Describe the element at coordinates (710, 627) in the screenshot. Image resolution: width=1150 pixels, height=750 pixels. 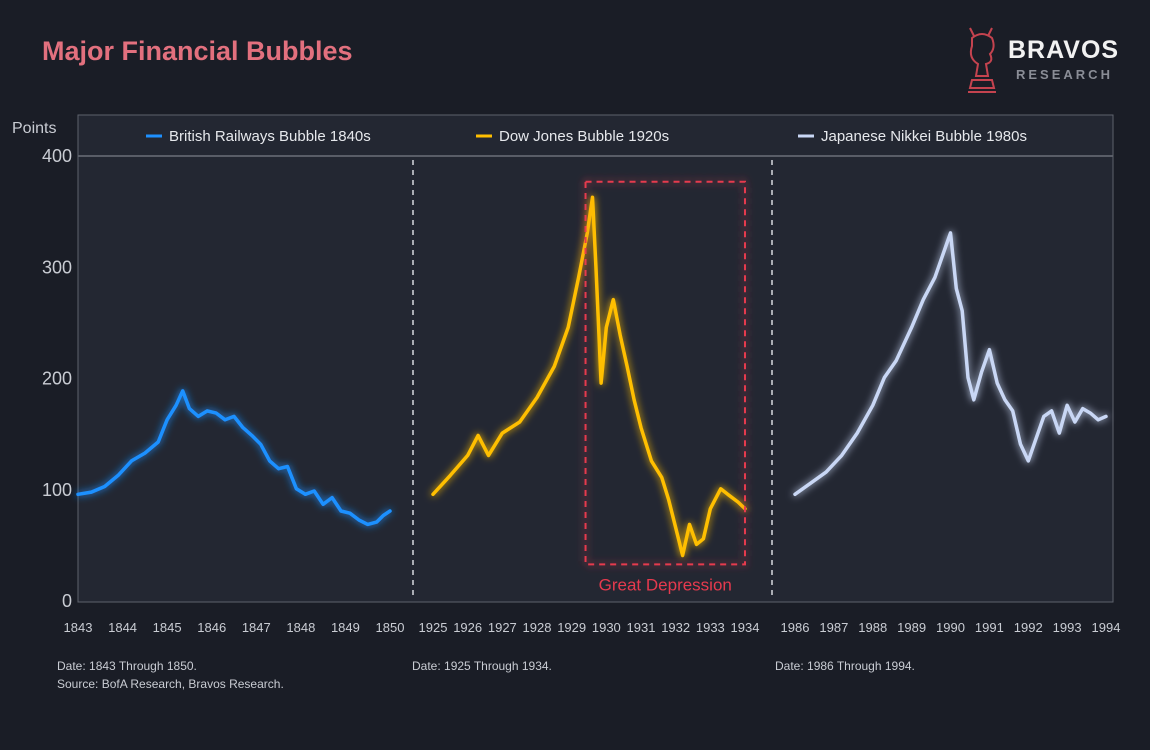
I see `x-tick-label: 1933` at that location.